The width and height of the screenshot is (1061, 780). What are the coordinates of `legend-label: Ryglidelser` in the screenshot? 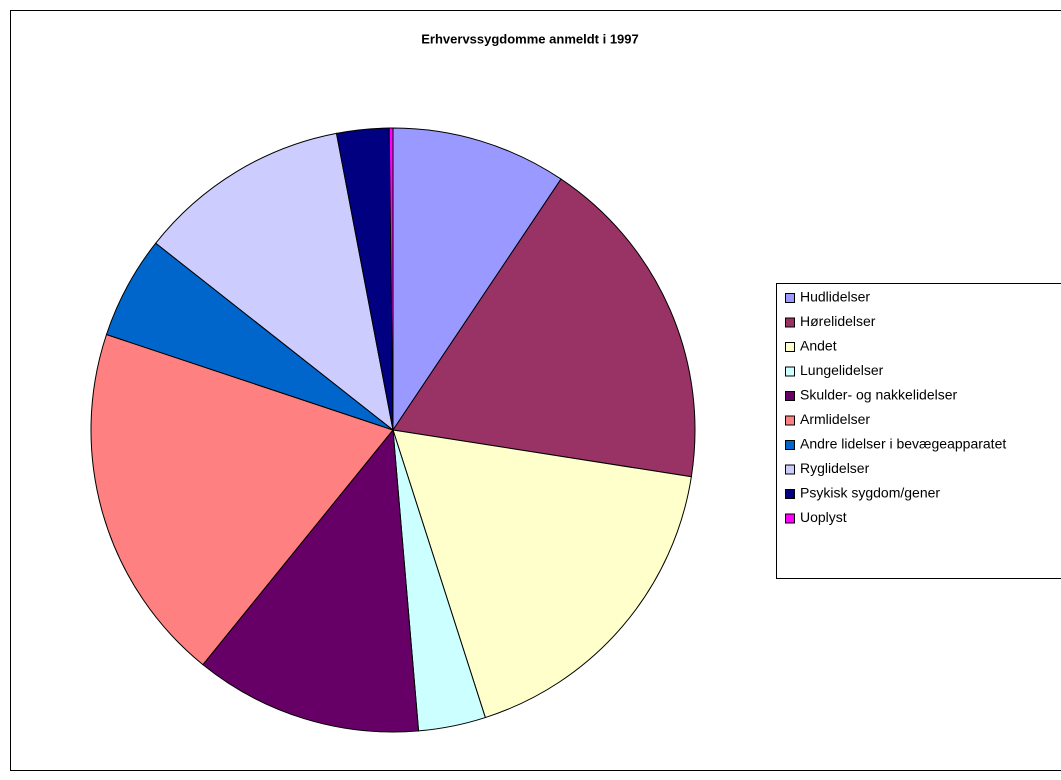 It's located at (835, 468).